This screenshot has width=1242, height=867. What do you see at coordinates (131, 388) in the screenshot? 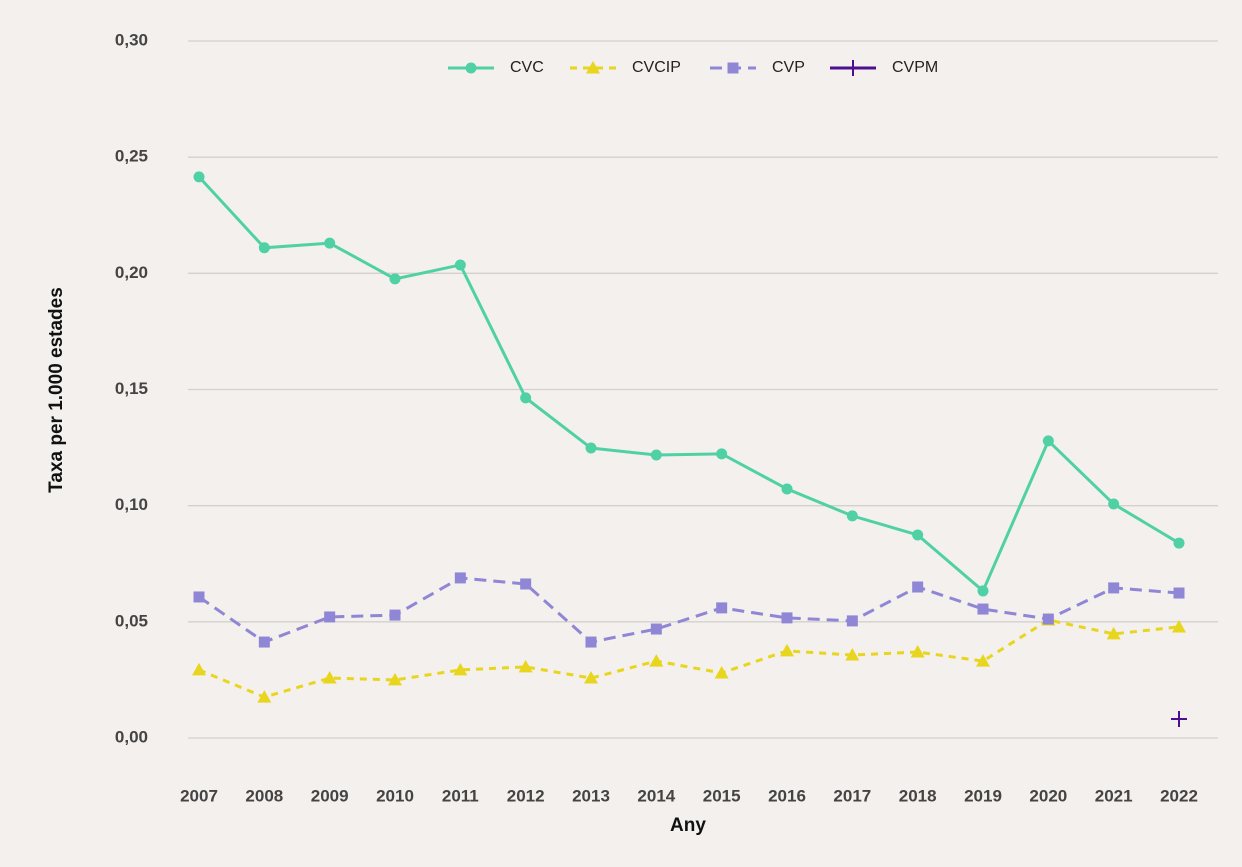
I see `y-tick-label: 0,15` at bounding box center [131, 388].